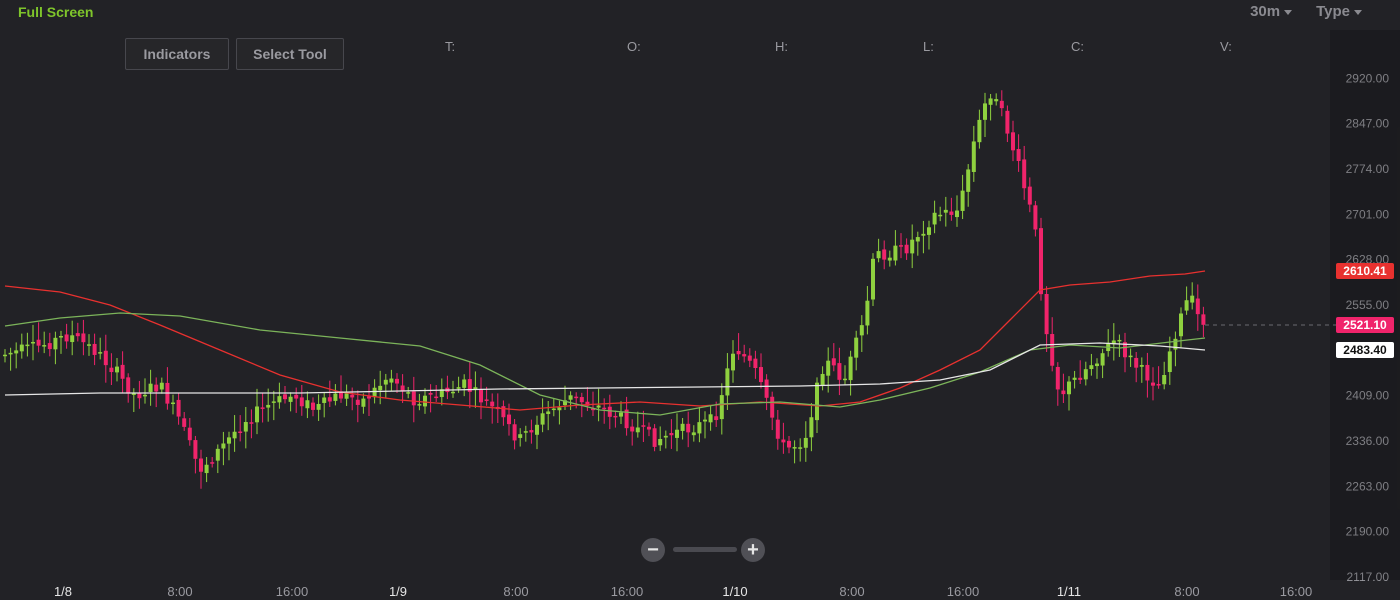  I want to click on full-screen-link: Full Screen, so click(56, 12).